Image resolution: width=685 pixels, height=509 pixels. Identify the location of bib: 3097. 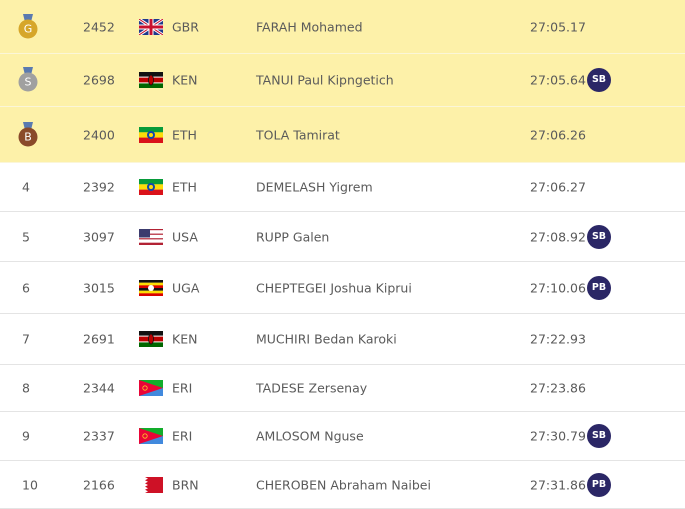
(99, 236).